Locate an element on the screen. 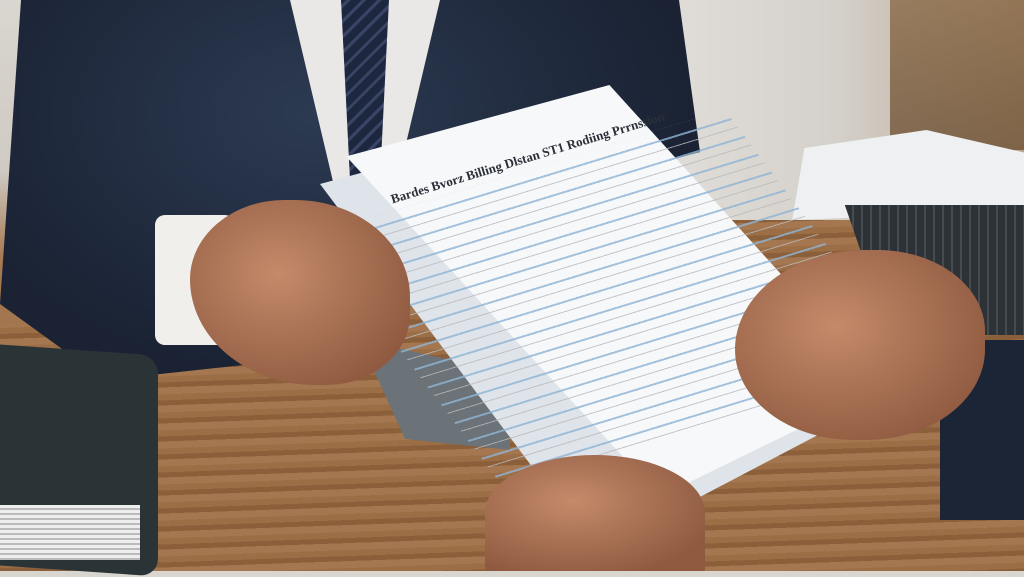  bookshelf is located at coordinates (957, 75).